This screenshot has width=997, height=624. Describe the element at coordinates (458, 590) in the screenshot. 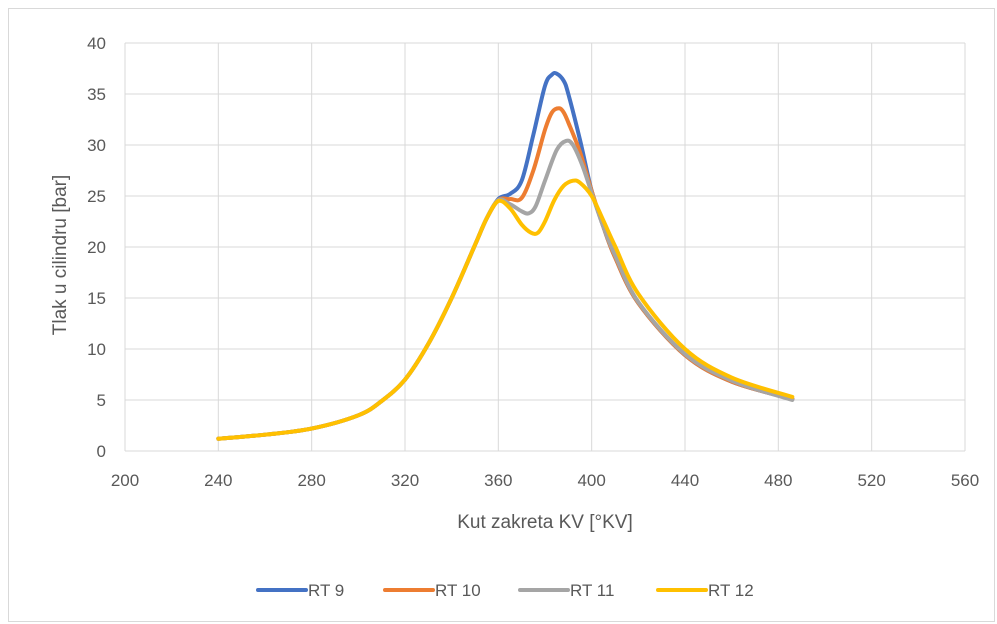

I see `legend-label: RT 10` at that location.